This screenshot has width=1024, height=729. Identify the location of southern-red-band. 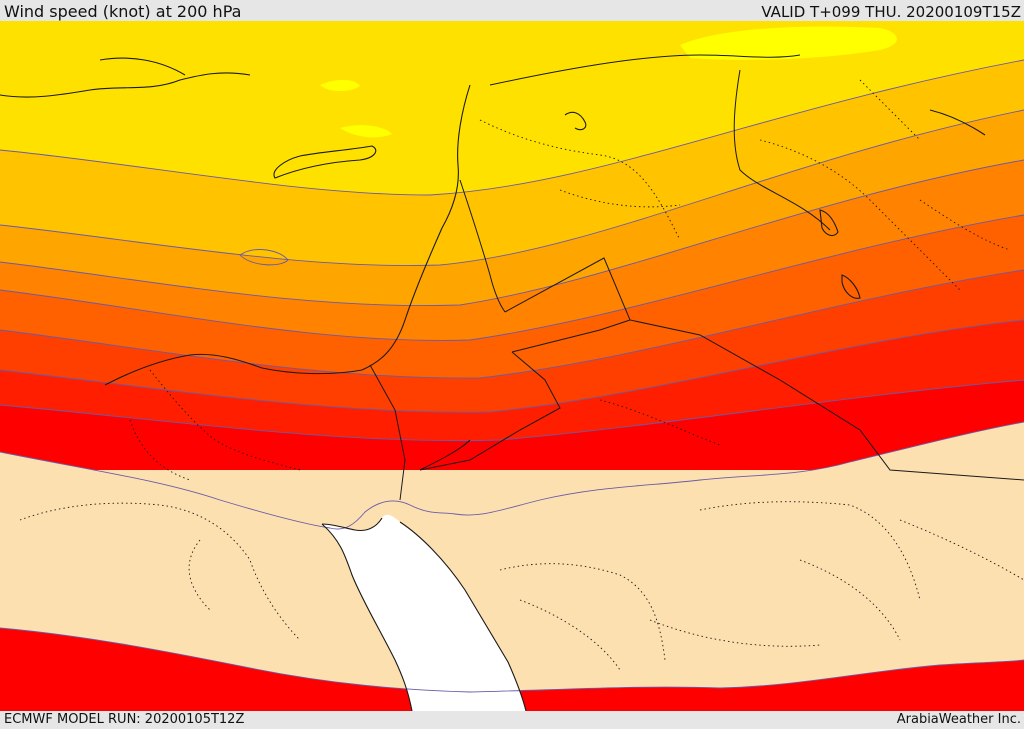
(512, 669).